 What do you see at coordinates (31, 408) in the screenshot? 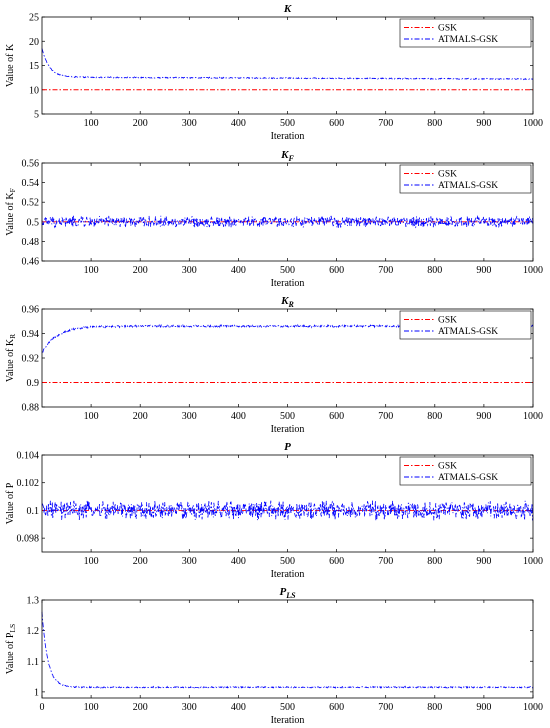
I see `y-tick-label: 0.88` at bounding box center [31, 408].